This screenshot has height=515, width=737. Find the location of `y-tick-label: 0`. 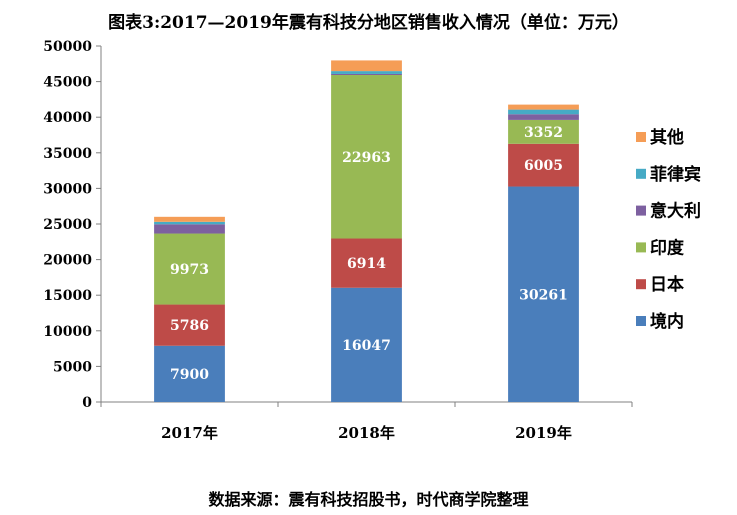

y-tick-label: 0 is located at coordinates (87, 403).